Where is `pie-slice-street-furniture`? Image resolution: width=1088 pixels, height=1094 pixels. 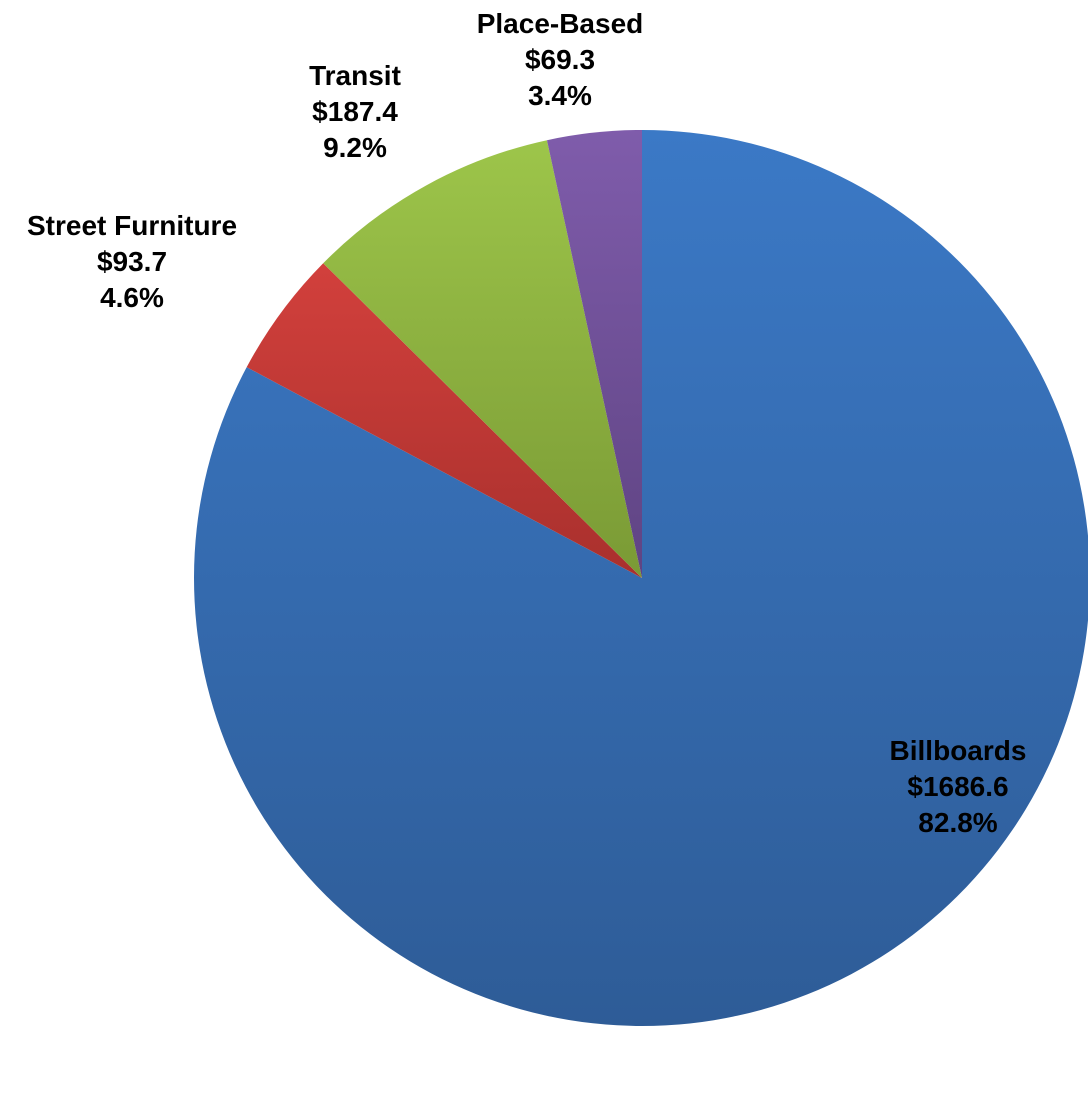
pie-slice-street-furniture is located at coordinates (444, 420).